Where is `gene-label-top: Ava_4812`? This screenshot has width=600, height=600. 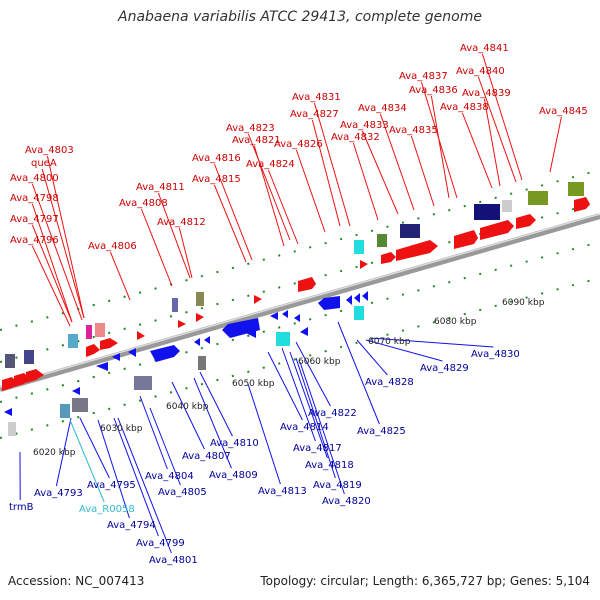 gene-label-top: Ava_4812 is located at coordinates (181, 222).